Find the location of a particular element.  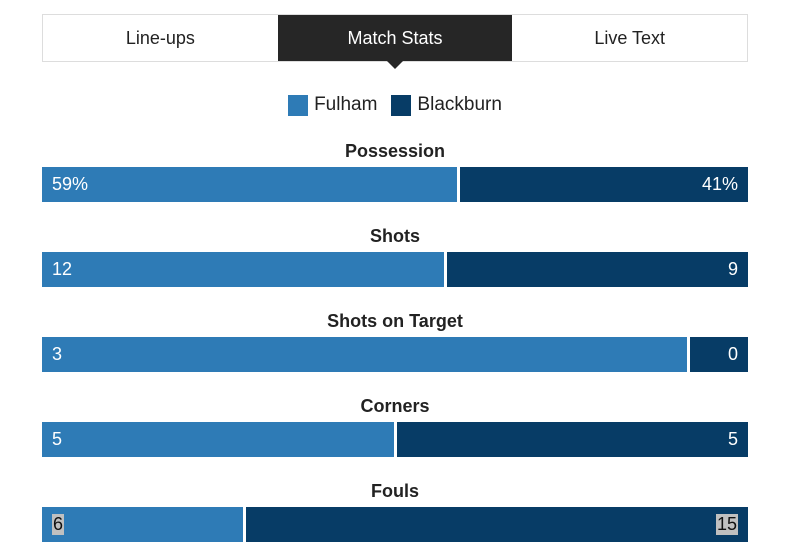

bar-away: 41% is located at coordinates (603, 184).